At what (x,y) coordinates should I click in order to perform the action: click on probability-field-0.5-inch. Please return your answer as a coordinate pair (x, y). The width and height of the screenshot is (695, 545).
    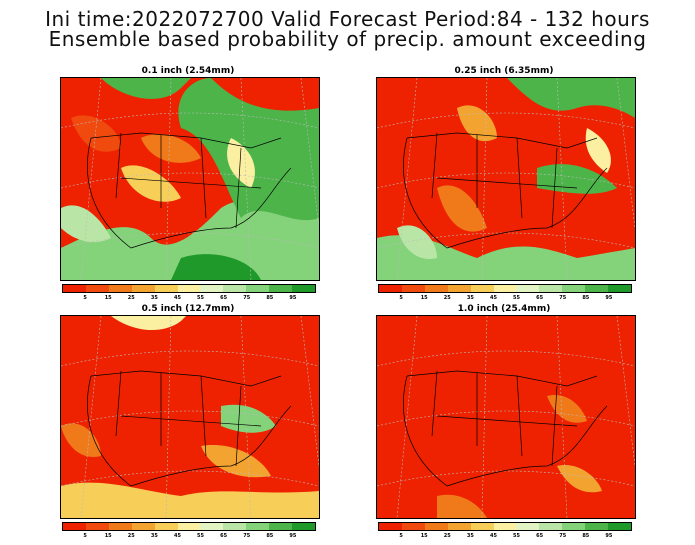
    Looking at the image, I should click on (190, 417).